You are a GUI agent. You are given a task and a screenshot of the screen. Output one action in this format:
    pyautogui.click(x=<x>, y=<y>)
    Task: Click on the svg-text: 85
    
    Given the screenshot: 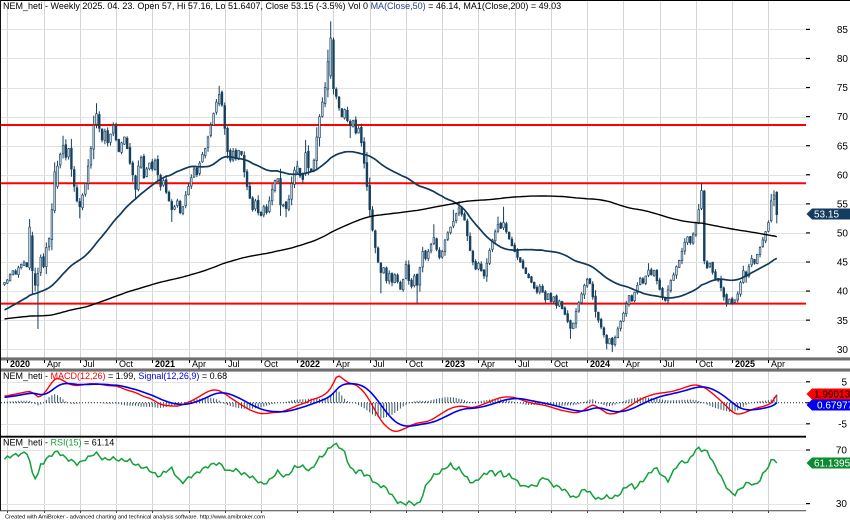 What is the action you would take?
    pyautogui.click(x=843, y=30)
    